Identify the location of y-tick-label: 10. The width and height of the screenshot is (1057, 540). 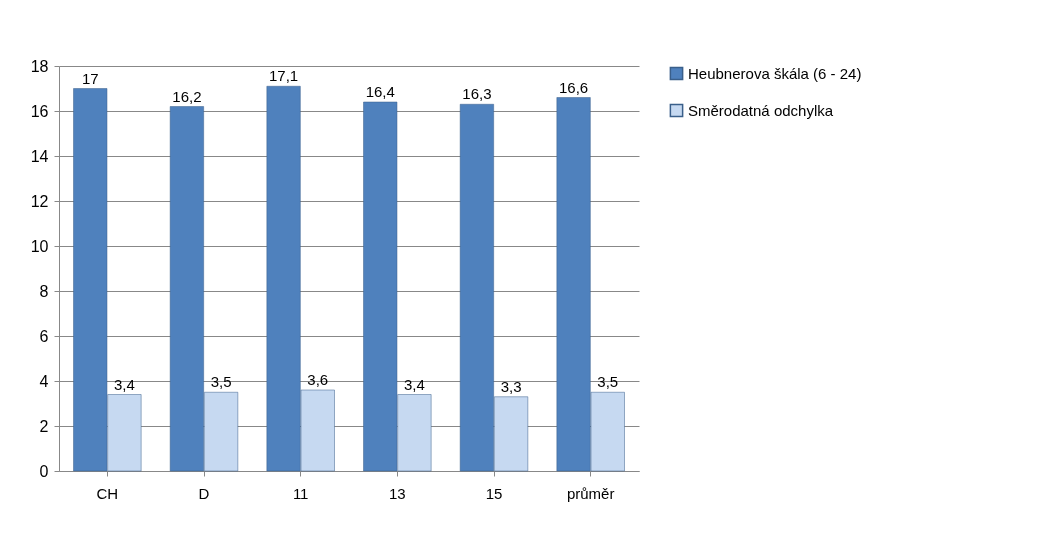
(39, 246).